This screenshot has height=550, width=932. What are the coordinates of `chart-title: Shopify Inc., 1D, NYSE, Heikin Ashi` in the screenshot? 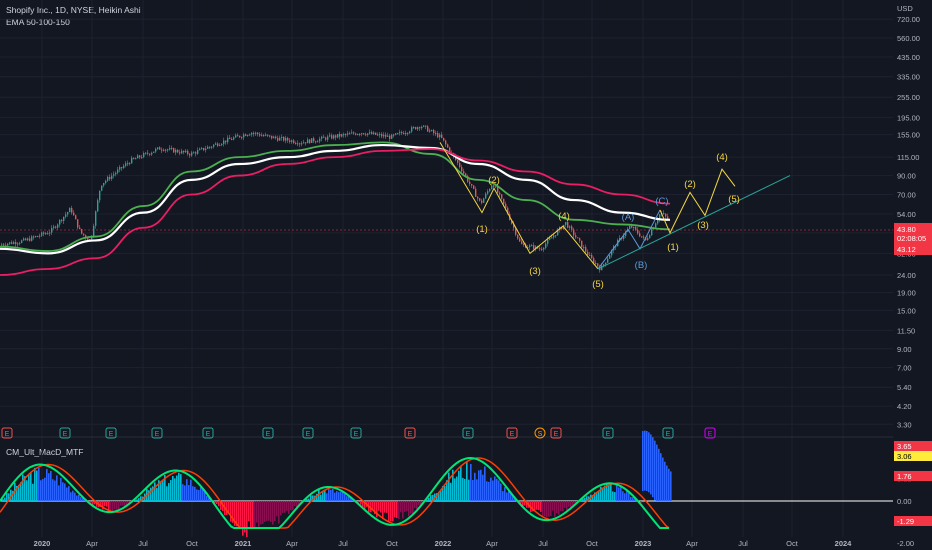 It's located at (73, 10).